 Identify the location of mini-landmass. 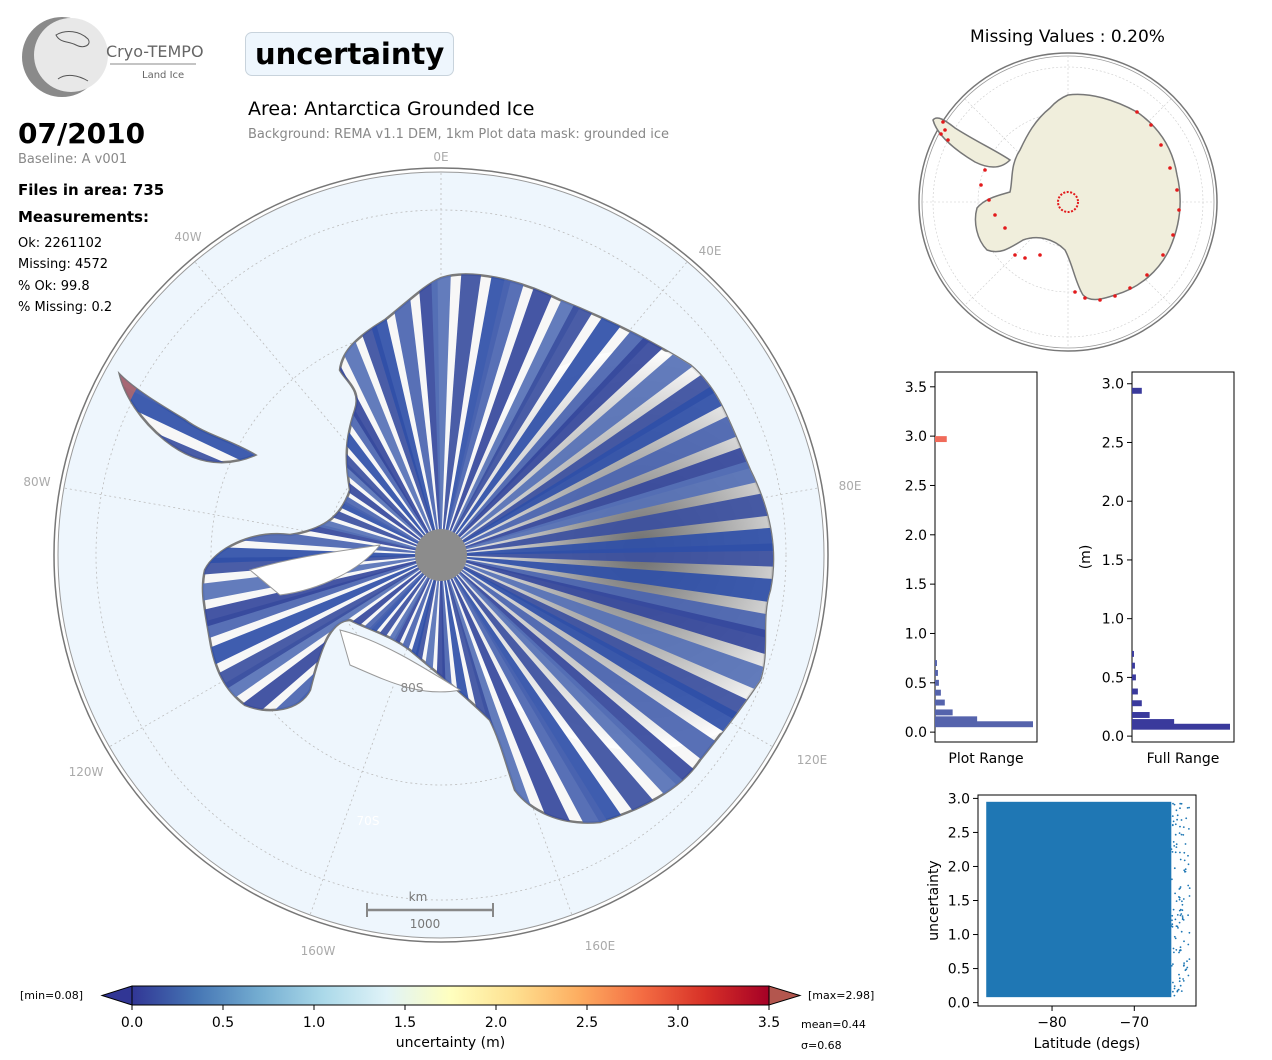
(1056, 197).